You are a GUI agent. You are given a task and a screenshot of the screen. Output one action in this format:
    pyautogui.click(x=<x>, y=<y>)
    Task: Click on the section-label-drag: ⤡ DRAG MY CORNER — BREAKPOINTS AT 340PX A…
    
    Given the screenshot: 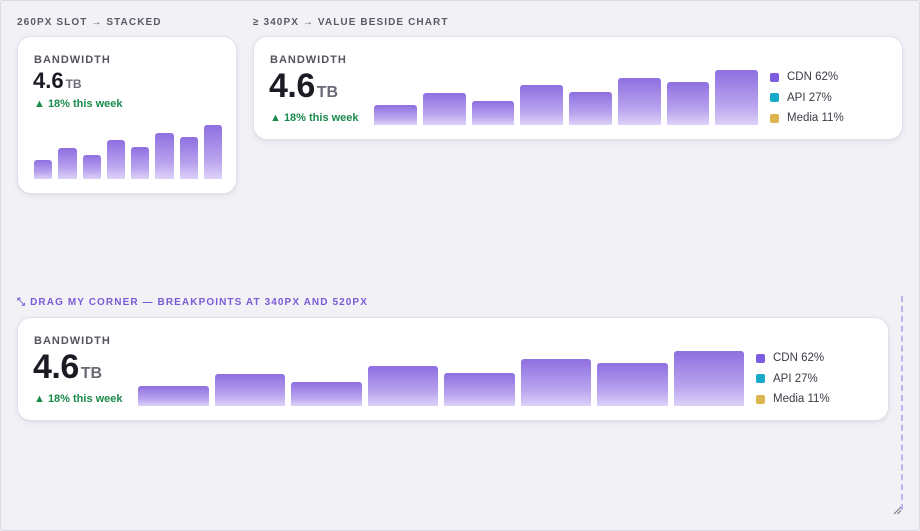 What is the action you would take?
    pyautogui.click(x=192, y=302)
    